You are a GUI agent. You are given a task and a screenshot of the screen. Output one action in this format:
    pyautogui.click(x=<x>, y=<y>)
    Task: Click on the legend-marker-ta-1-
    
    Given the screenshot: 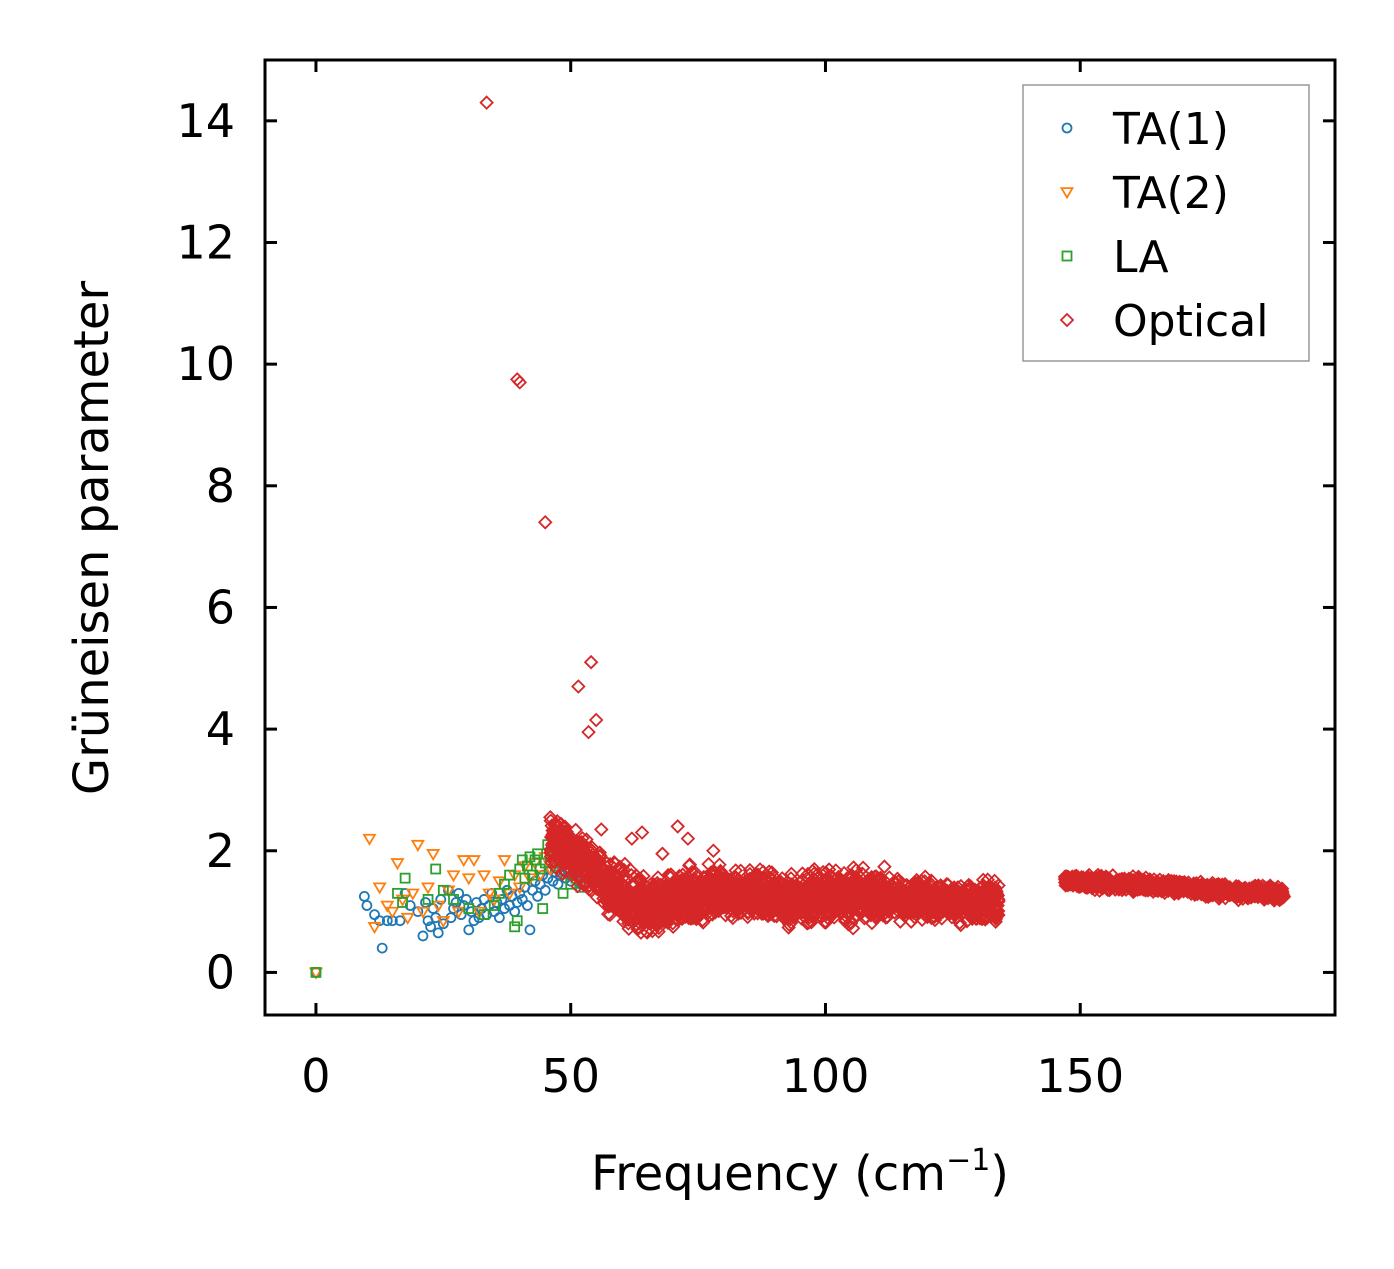 What is the action you would take?
    pyautogui.click(x=1067, y=128)
    